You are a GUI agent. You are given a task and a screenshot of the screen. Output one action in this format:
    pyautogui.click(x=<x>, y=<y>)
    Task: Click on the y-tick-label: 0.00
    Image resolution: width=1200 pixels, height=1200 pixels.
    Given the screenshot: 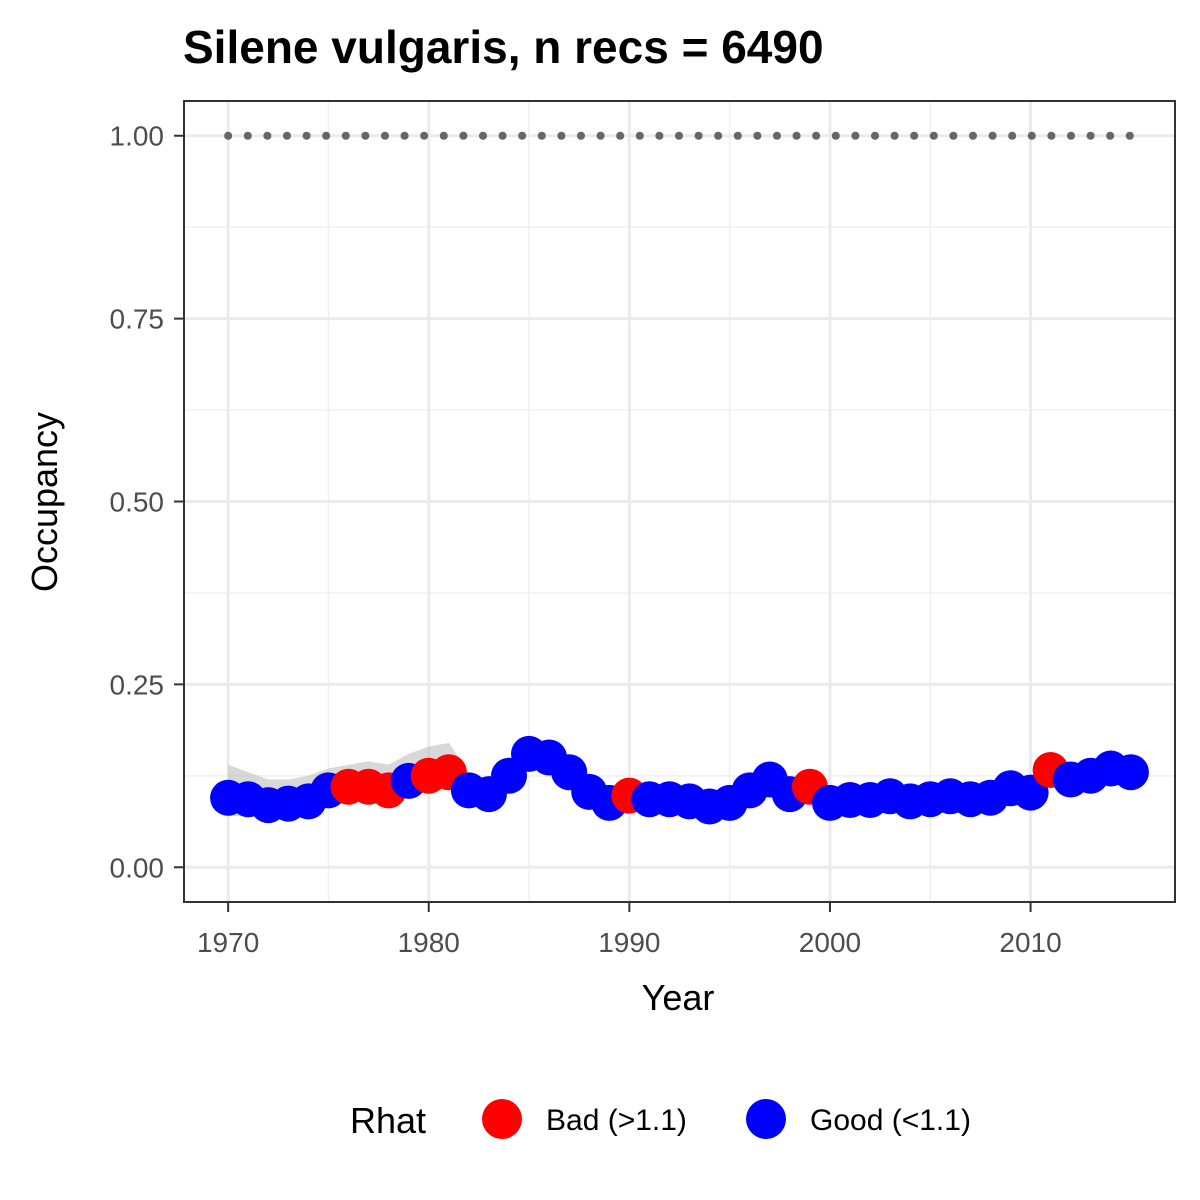 What is the action you would take?
    pyautogui.click(x=137, y=867)
    